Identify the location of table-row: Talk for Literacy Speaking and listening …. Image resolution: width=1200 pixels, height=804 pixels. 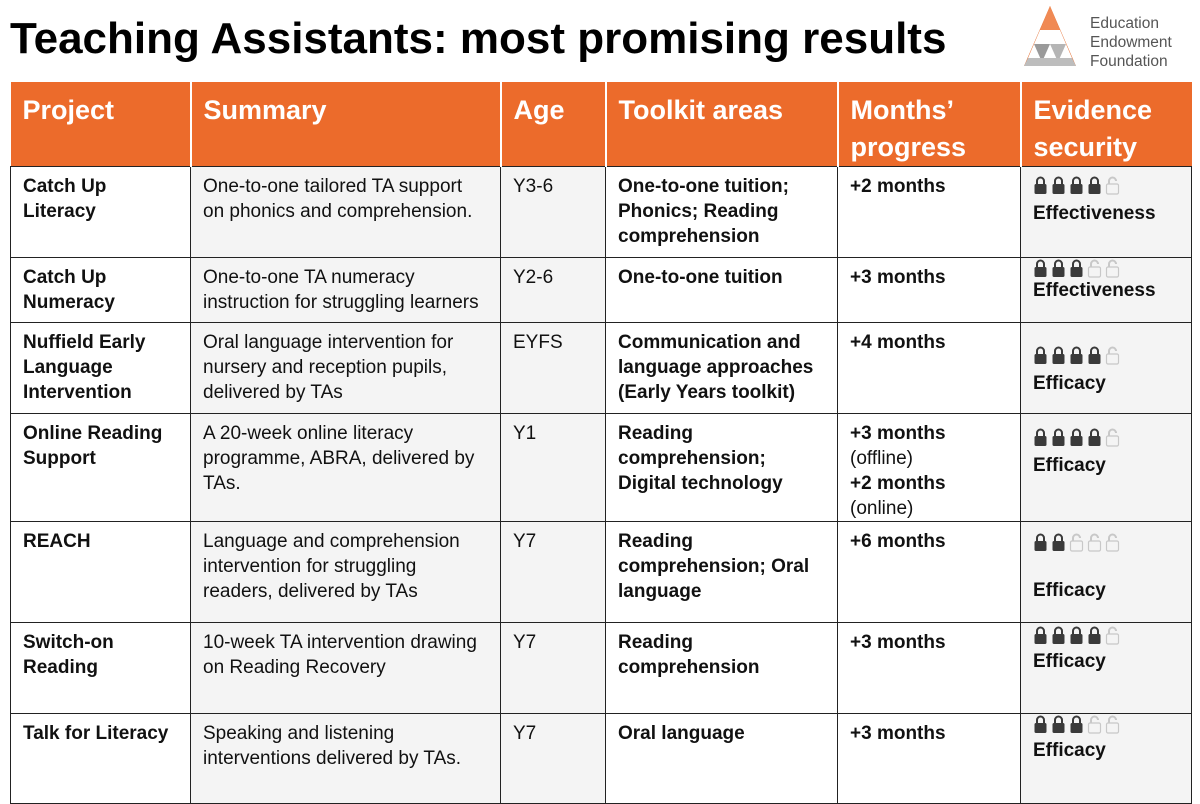
(601, 758).